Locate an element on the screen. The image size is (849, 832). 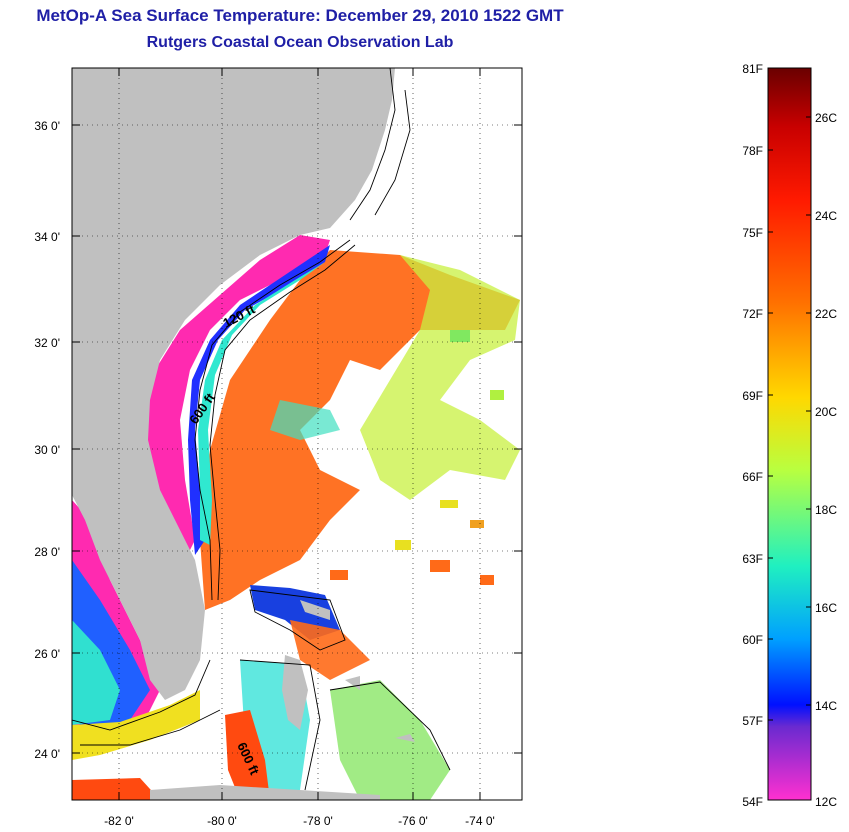
cold-coastal-water is located at coordinates (237, 397).